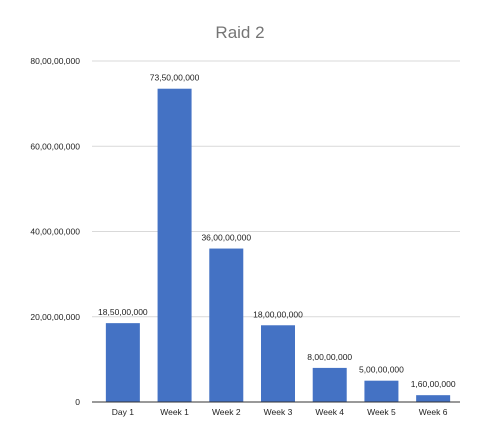 The image size is (480, 437). I want to click on x-tick-label: Week 2, so click(226, 412).